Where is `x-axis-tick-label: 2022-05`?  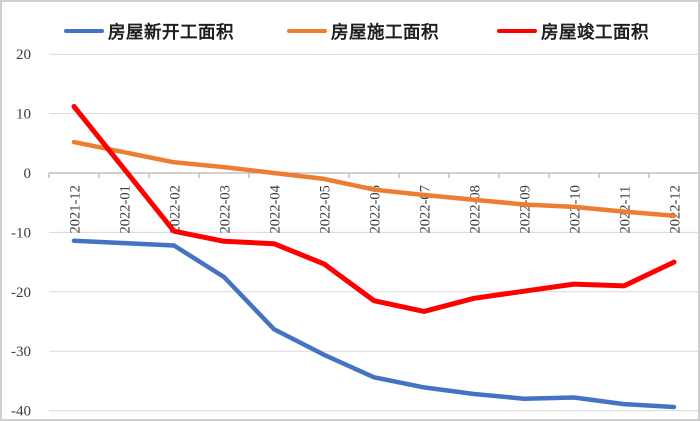
x-axis-tick-label: 2022-05 is located at coordinates (326, 209).